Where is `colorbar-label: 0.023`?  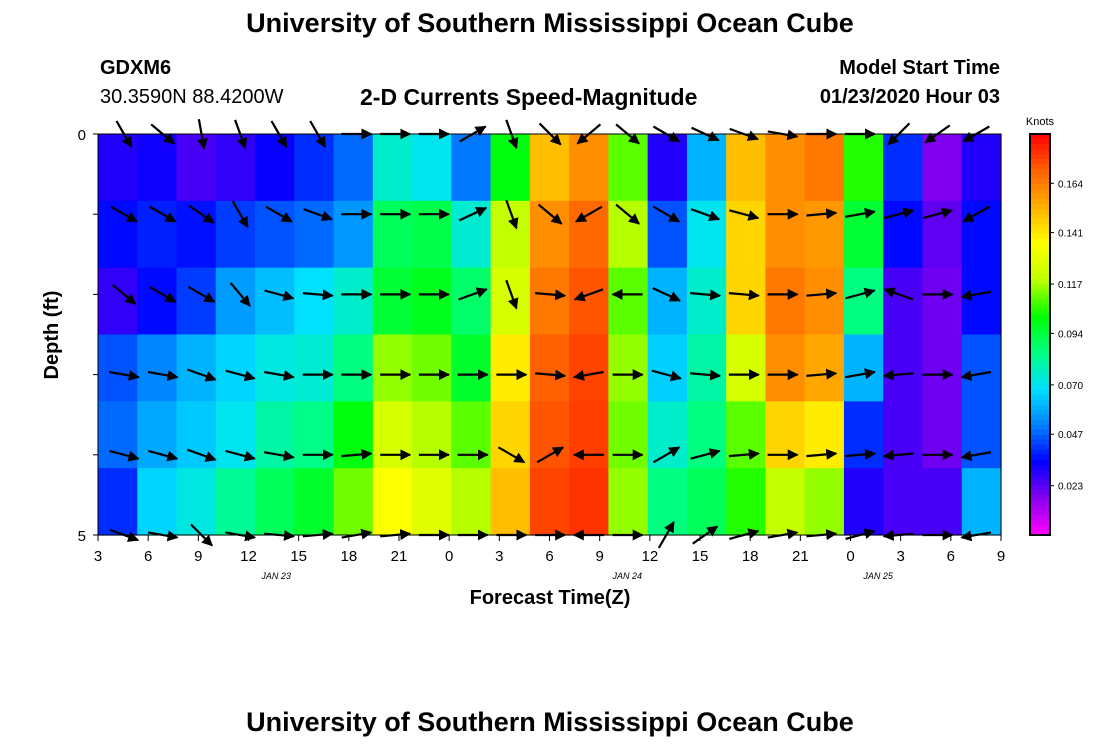 colorbar-label: 0.023 is located at coordinates (1070, 487).